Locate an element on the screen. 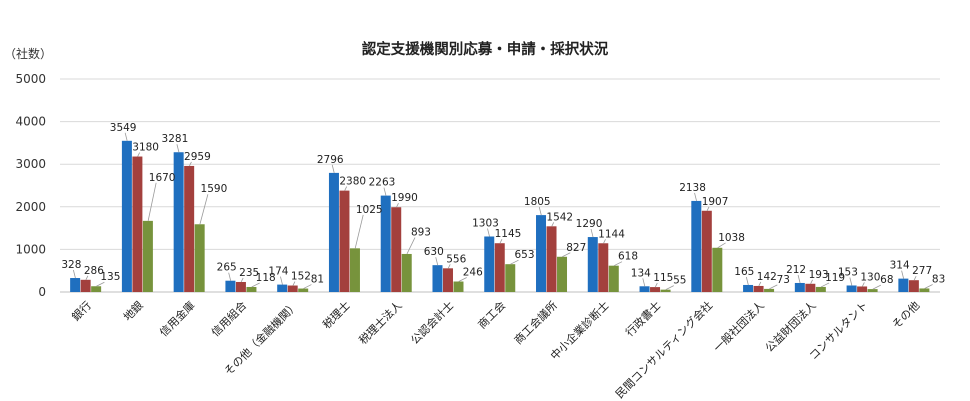 This screenshot has height=401, width=970. data-label-series-3: 73 is located at coordinates (783, 280).